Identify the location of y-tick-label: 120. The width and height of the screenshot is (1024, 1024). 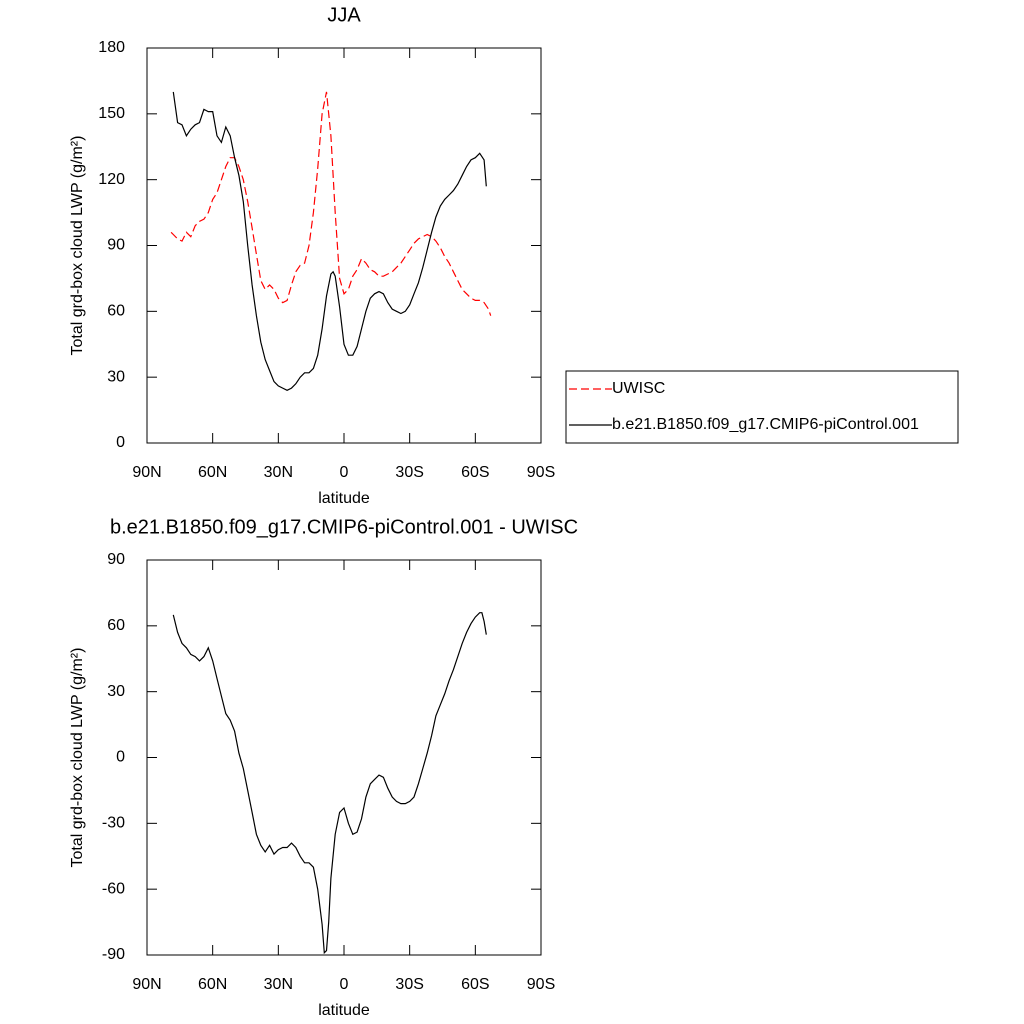
(111, 179).